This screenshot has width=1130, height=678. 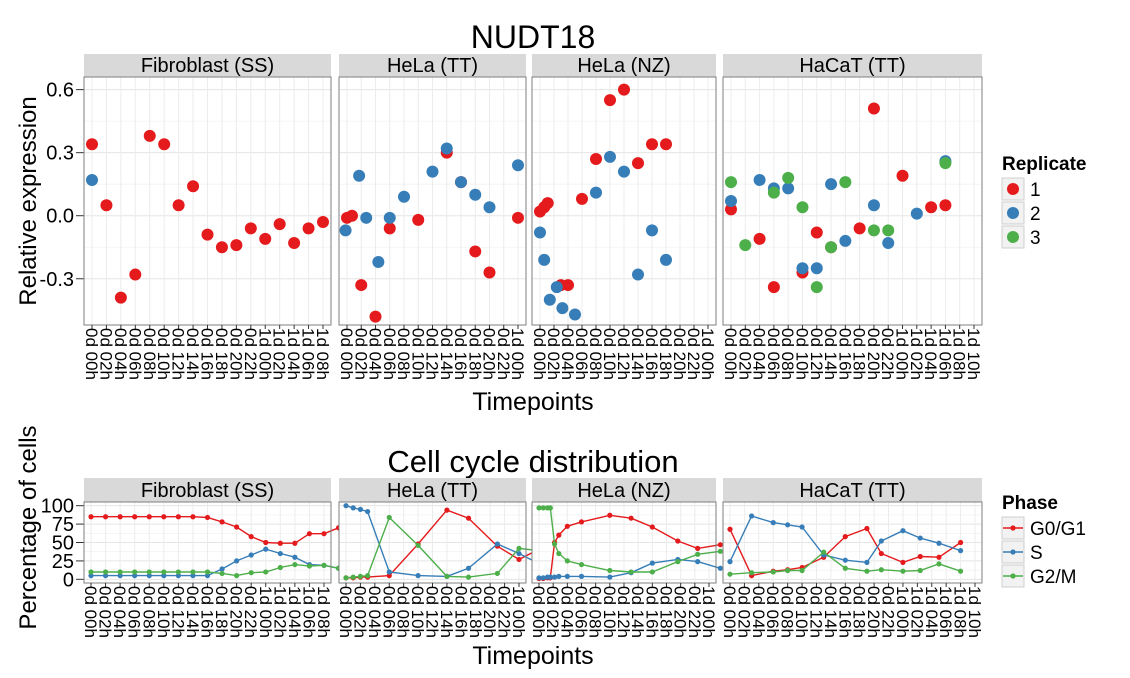 What do you see at coordinates (57, 280) in the screenshot?
I see `y-tick-label: -0.3` at bounding box center [57, 280].